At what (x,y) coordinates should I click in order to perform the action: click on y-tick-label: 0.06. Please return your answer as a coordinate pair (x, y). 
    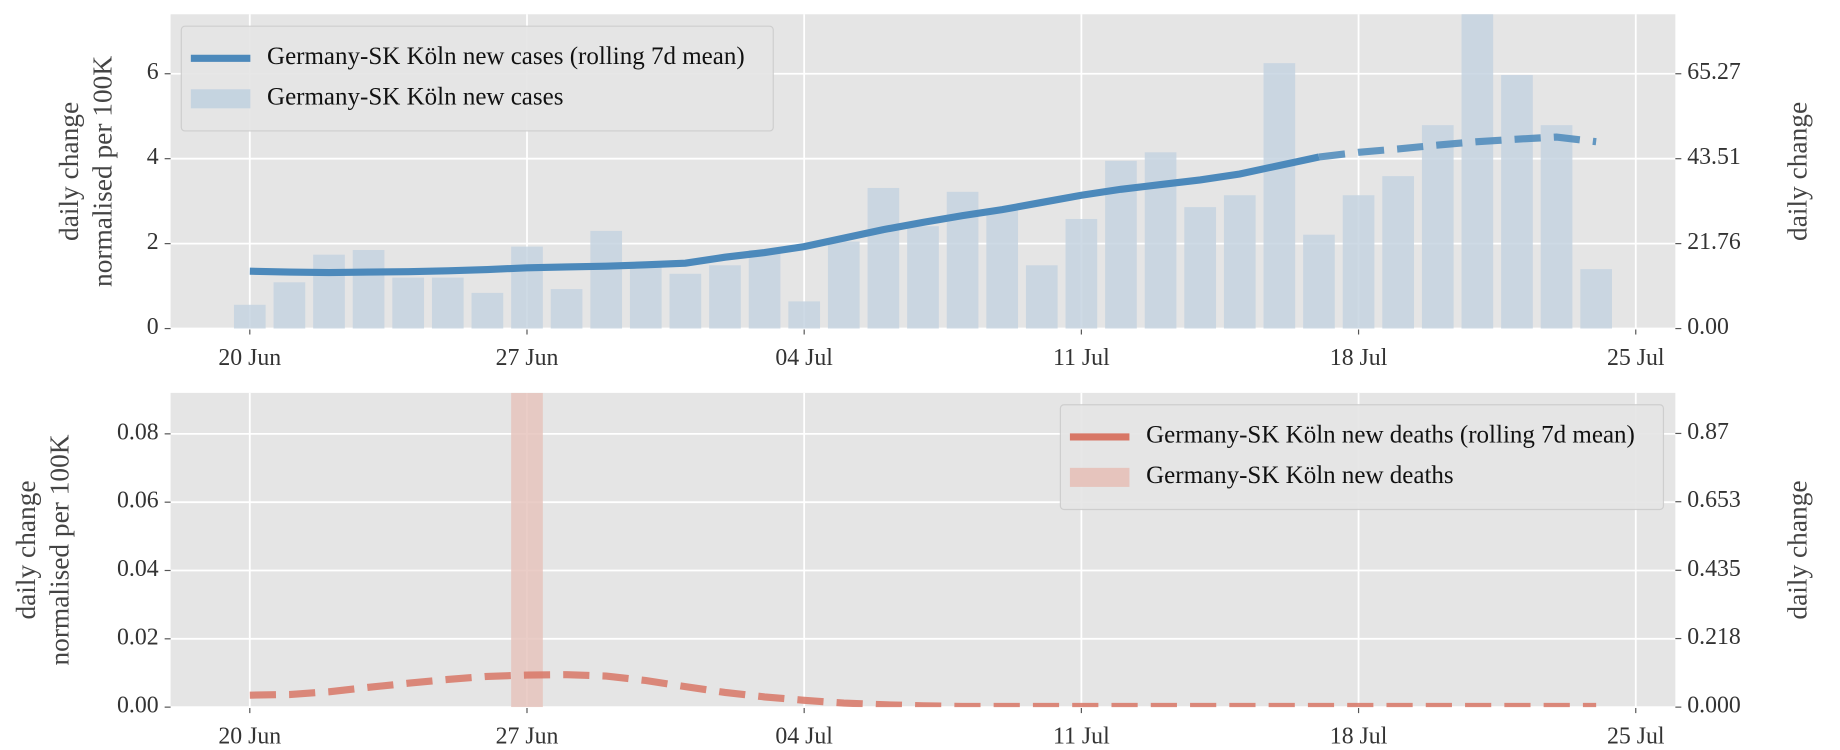
    Looking at the image, I should click on (138, 501).